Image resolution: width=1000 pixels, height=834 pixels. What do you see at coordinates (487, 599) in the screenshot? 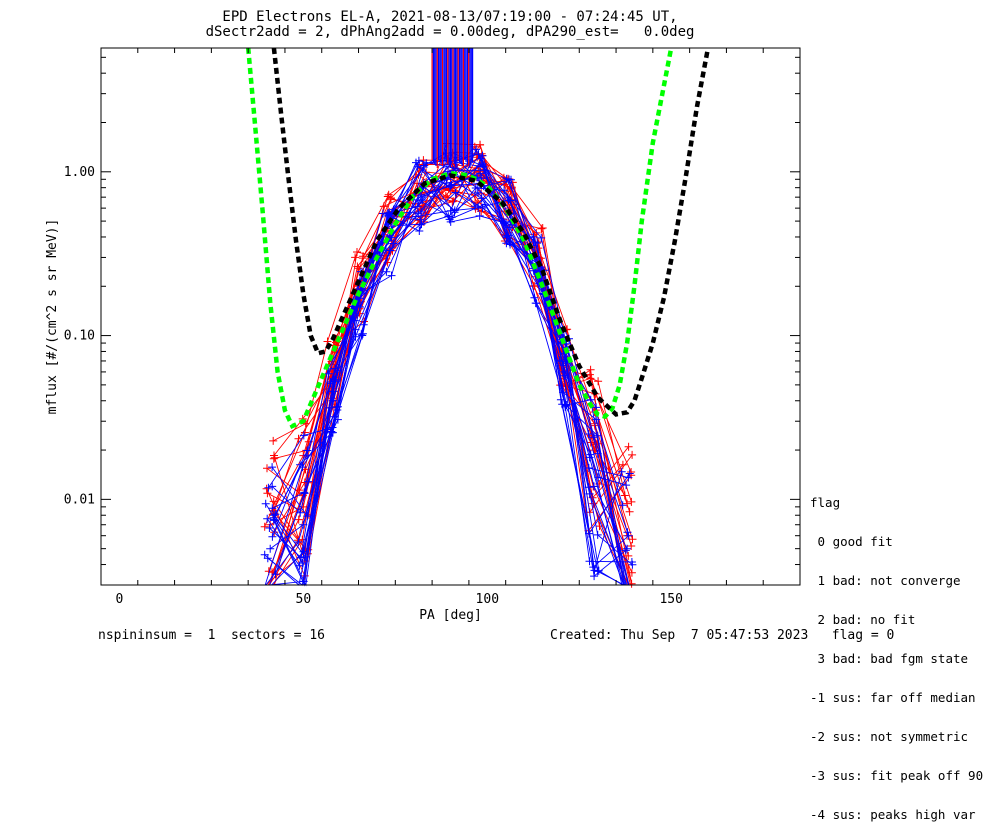
I see `x-tick-label: 100` at bounding box center [487, 599].